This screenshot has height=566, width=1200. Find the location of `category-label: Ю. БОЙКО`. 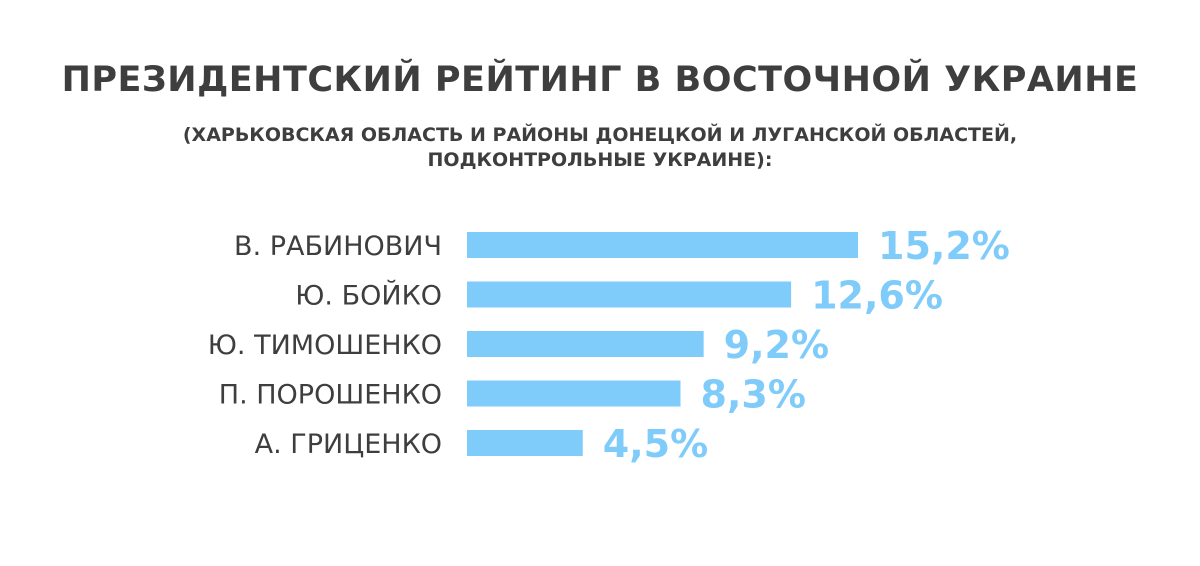

category-label: Ю. БОЙКО is located at coordinates (368, 296).